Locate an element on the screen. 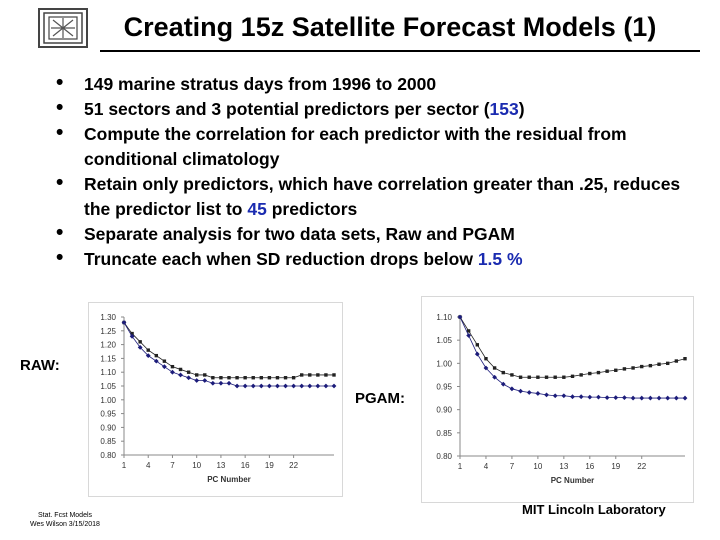 The width and height of the screenshot is (720, 540). x-tick-label: 19 is located at coordinates (269, 465).